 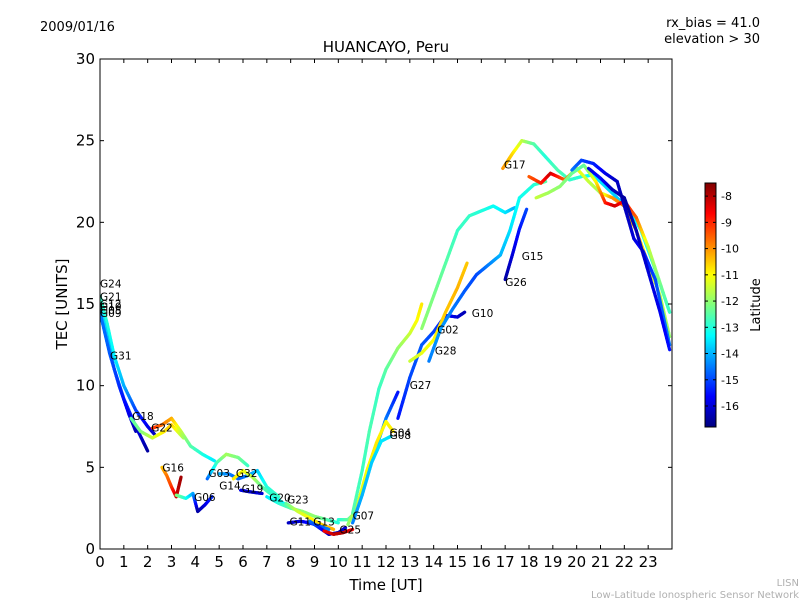 What do you see at coordinates (600, 562) in the screenshot?
I see `x-tick-label: 21` at bounding box center [600, 562].